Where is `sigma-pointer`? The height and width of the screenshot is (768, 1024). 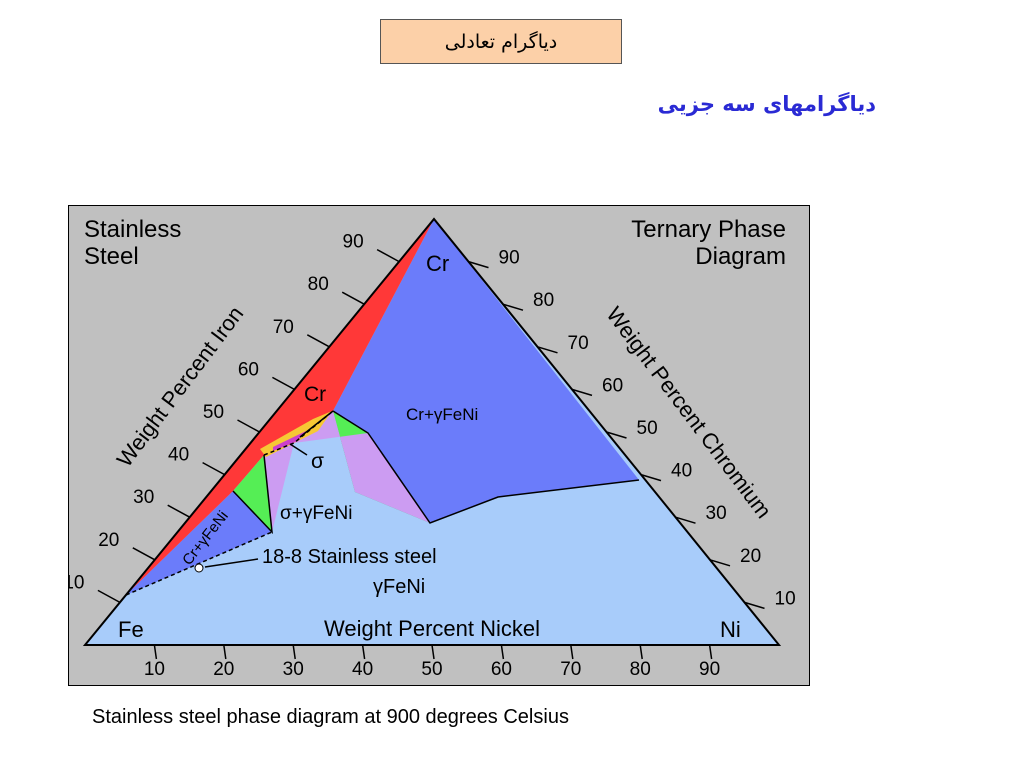 sigma-pointer is located at coordinates (298, 449).